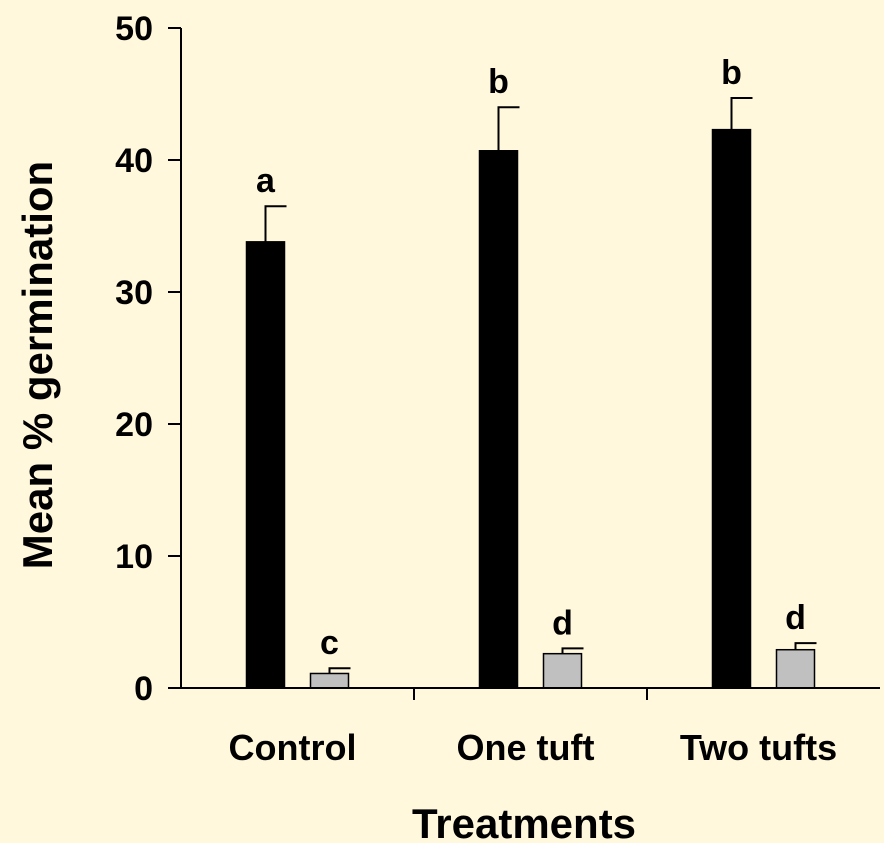 The height and width of the screenshot is (843, 884). What do you see at coordinates (530, 694) in the screenshot?
I see `x-axis-ticks` at bounding box center [530, 694].